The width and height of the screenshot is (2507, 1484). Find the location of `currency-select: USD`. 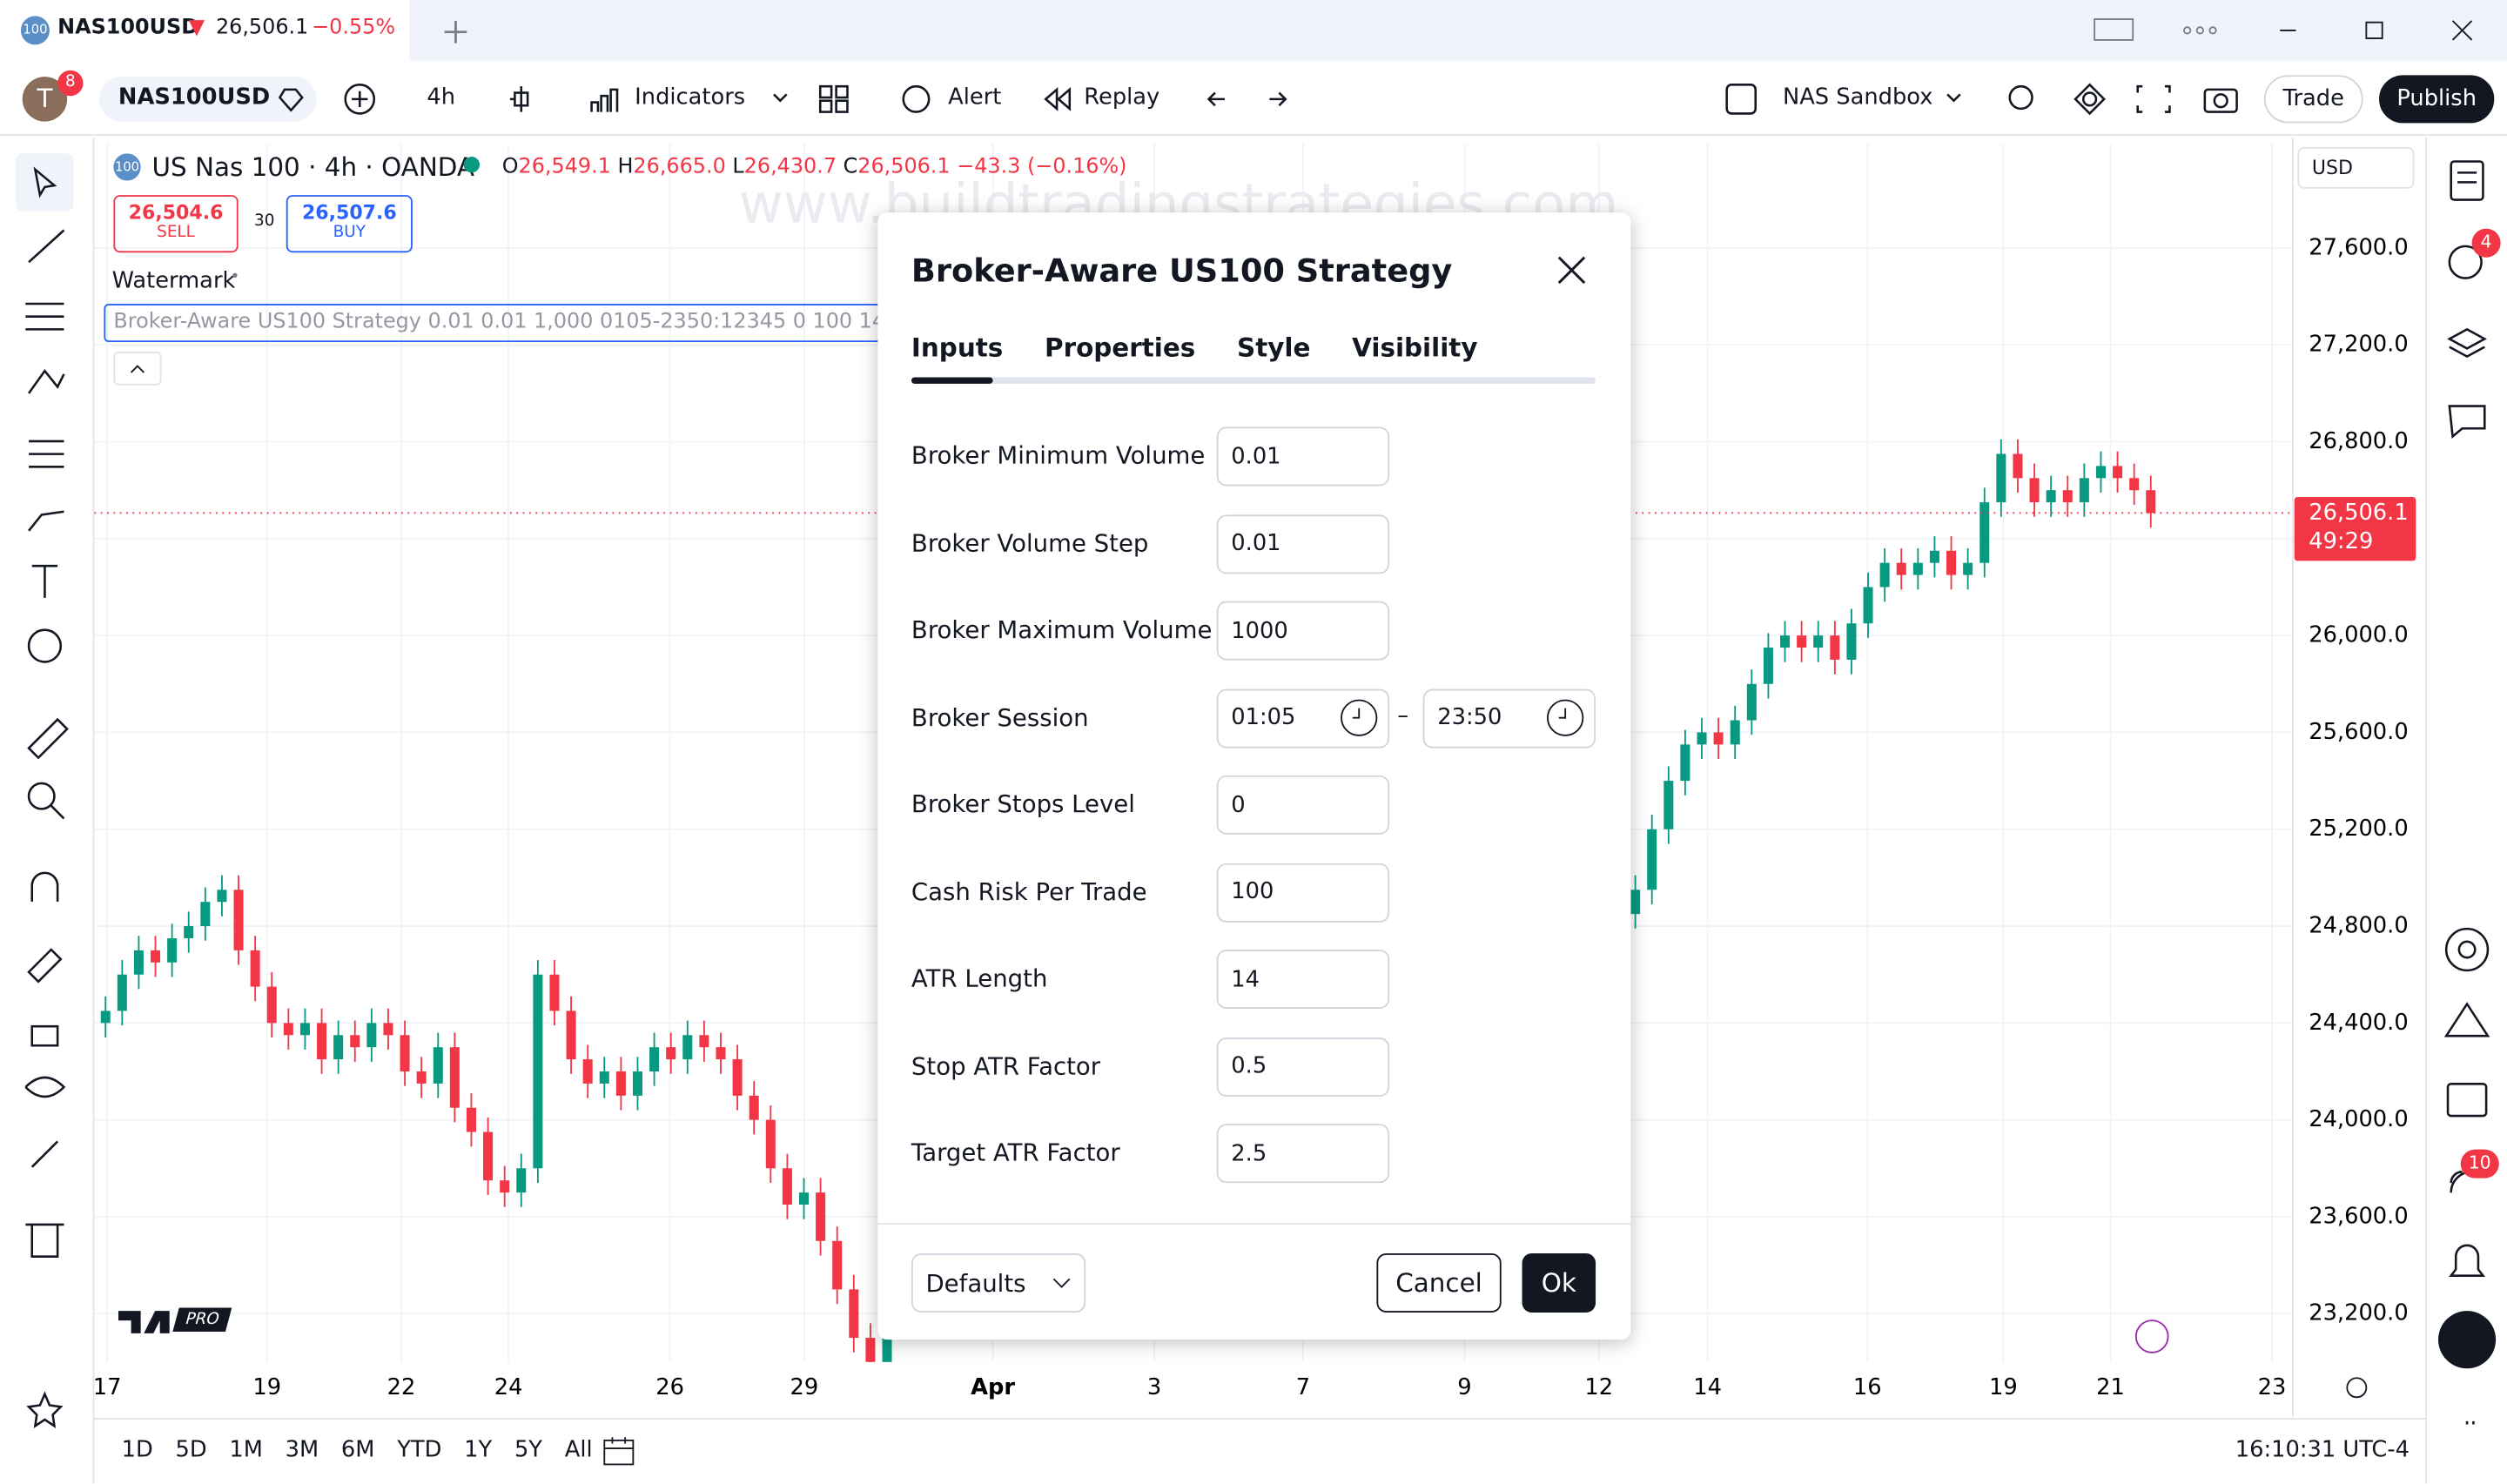

currency-select: USD is located at coordinates (2356, 167).